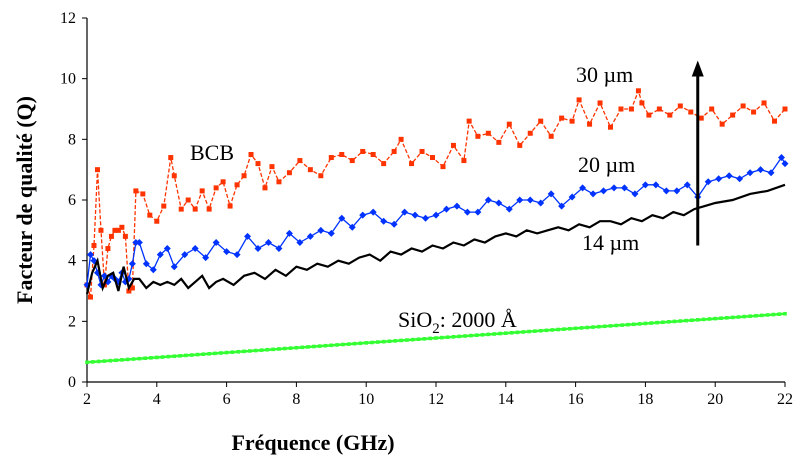 The width and height of the screenshot is (795, 466). Describe the element at coordinates (72, 321) in the screenshot. I see `y-tick-label: 2` at that location.